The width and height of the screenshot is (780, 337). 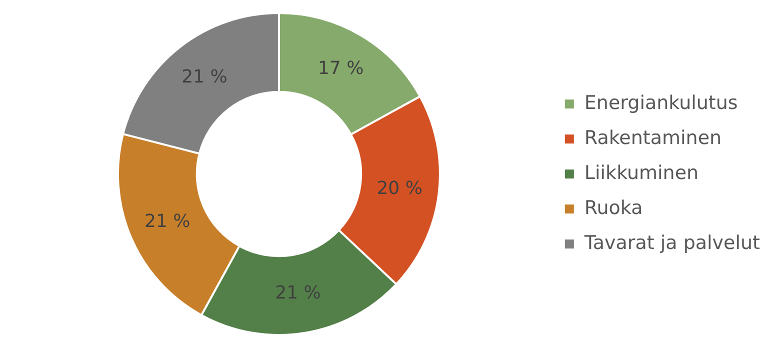 What do you see at coordinates (653, 137) in the screenshot?
I see `legend-label: Rakentaminen` at bounding box center [653, 137].